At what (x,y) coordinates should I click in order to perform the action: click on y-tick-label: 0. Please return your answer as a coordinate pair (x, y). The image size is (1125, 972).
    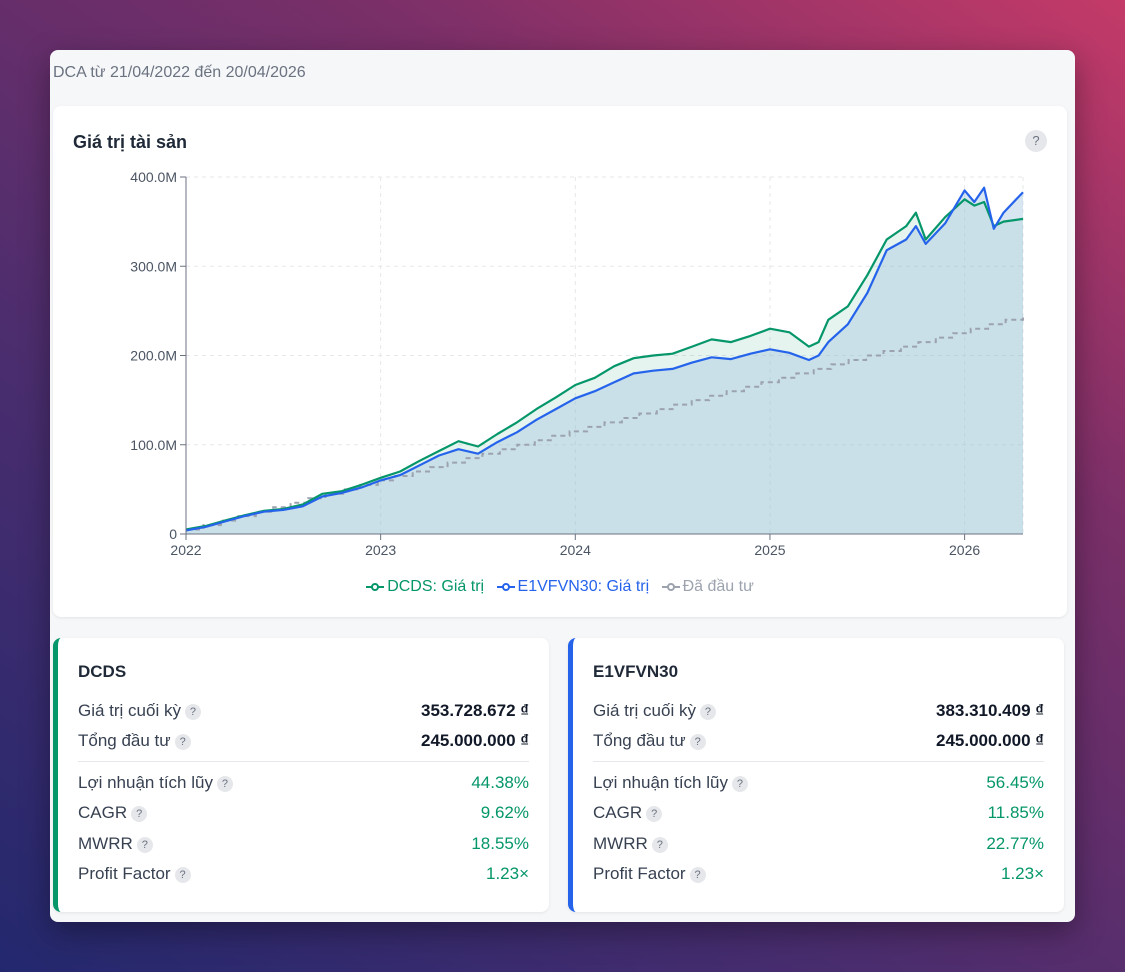
    Looking at the image, I should click on (173, 534).